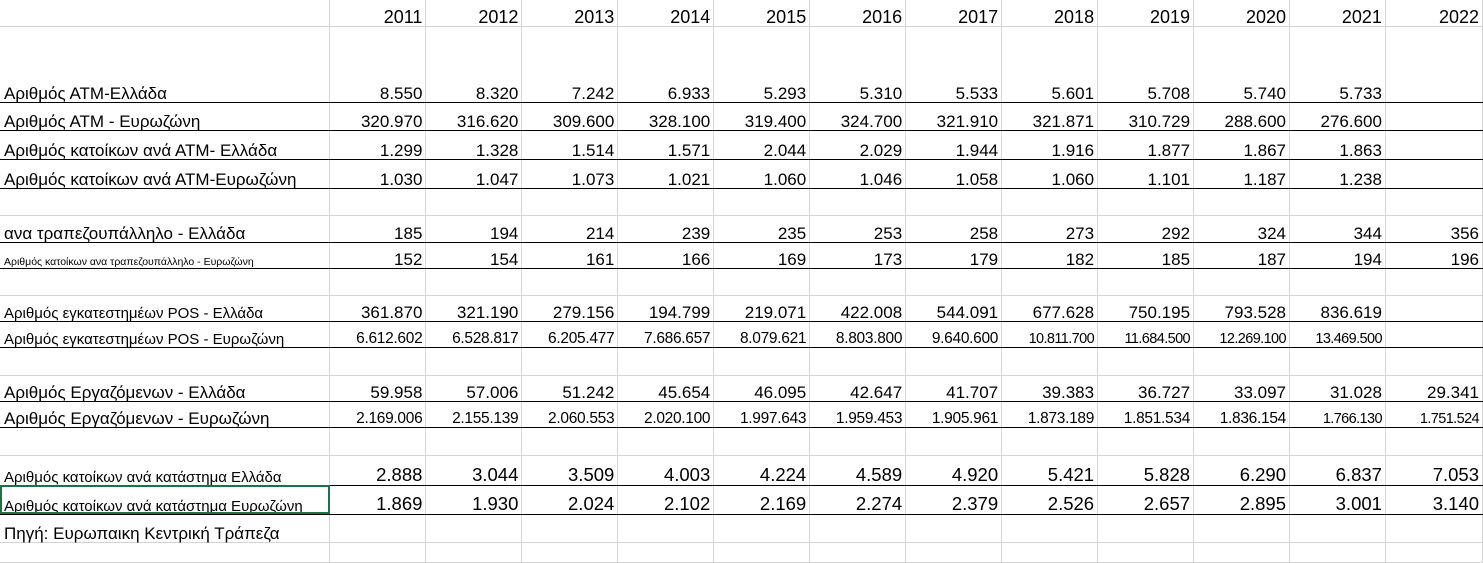  Describe the element at coordinates (474, 174) in the screenshot. I see `data-cell: 1.047` at that location.